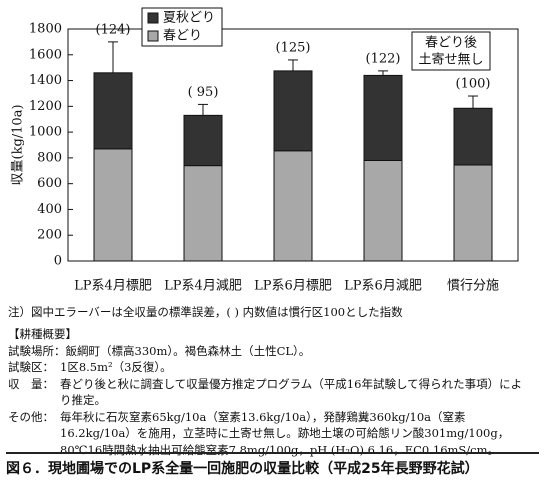  Describe the element at coordinates (293, 286) in the screenshot. I see `x-tick-label: LP系6月標肥` at that location.